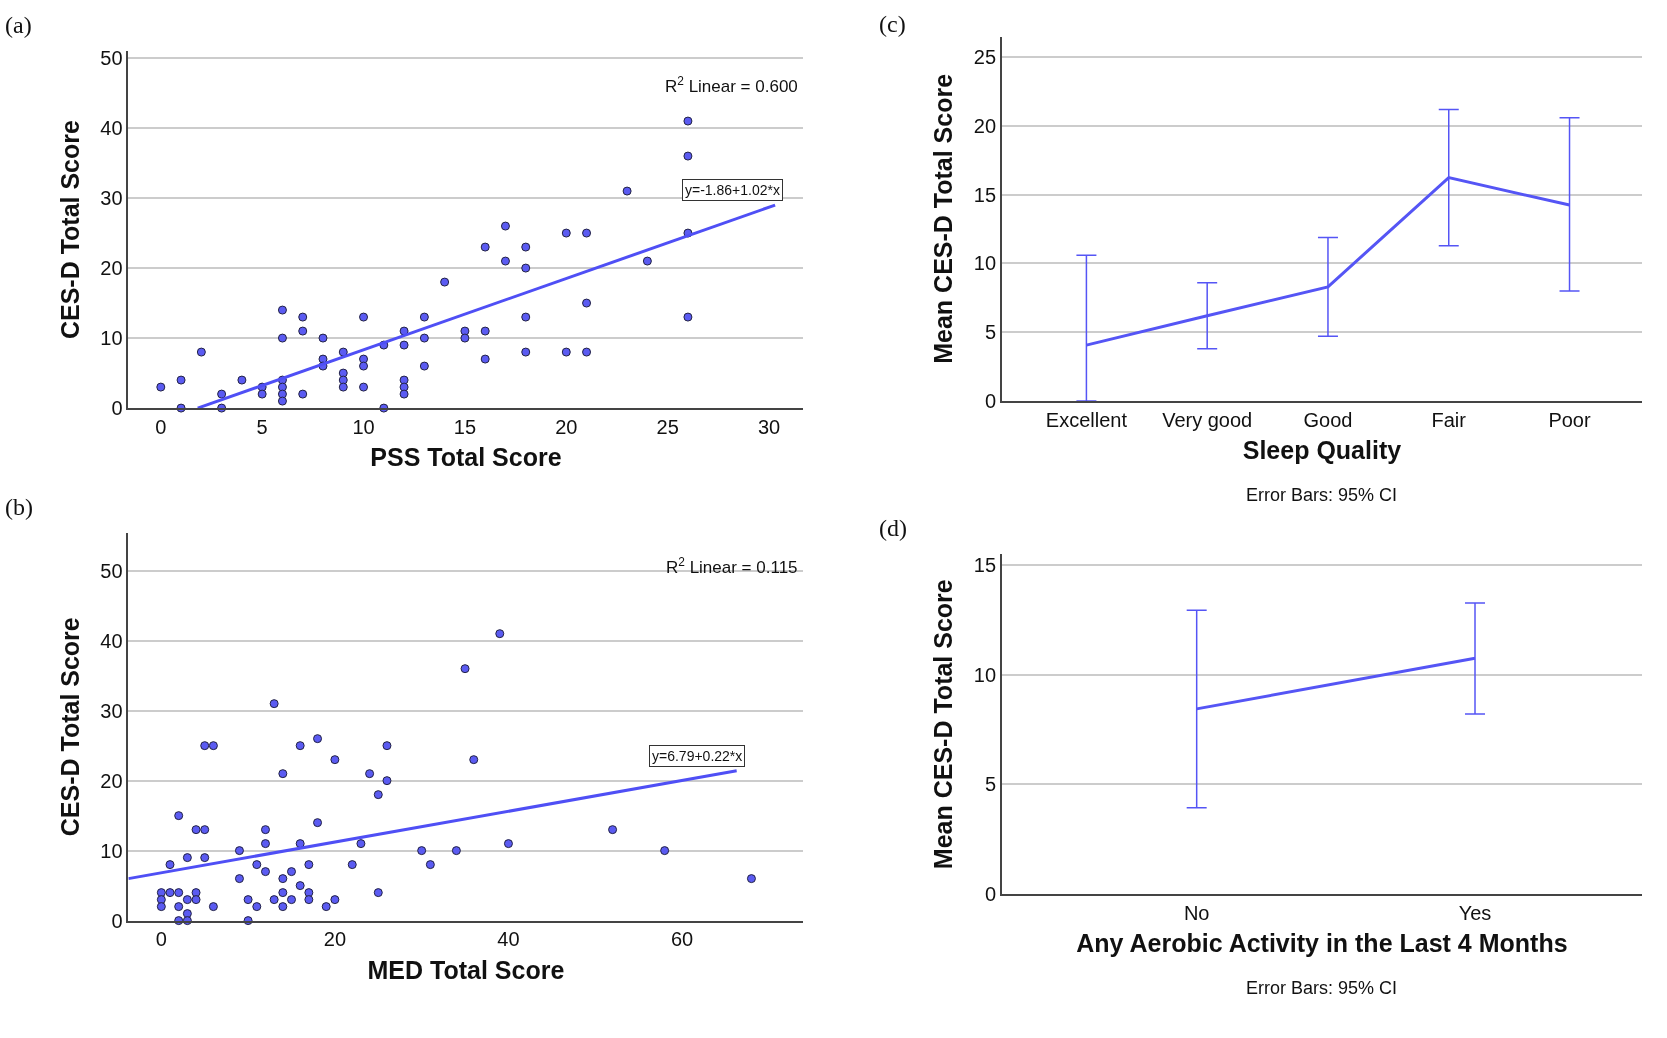  What do you see at coordinates (466, 969) in the screenshot?
I see `x-axis-title: MED Total Score` at bounding box center [466, 969].